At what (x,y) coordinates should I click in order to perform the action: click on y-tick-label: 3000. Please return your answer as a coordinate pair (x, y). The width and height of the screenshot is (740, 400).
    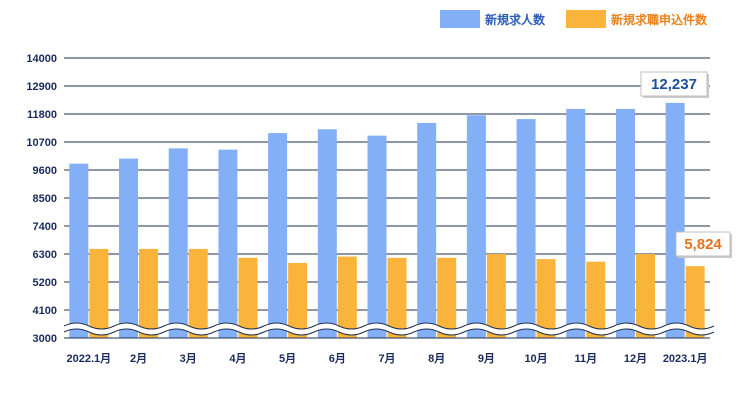
    Looking at the image, I should click on (45, 339).